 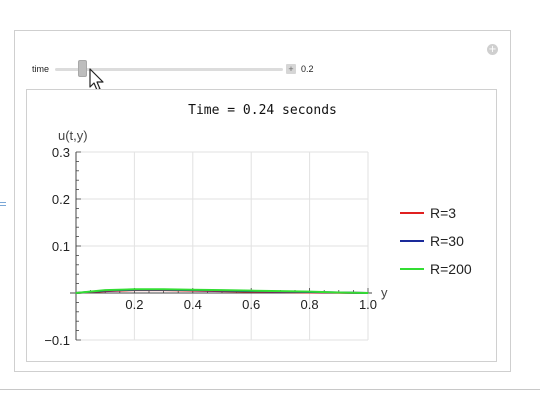 What do you see at coordinates (61, 152) in the screenshot?
I see `y-tick-label-3: 0.3` at bounding box center [61, 152].